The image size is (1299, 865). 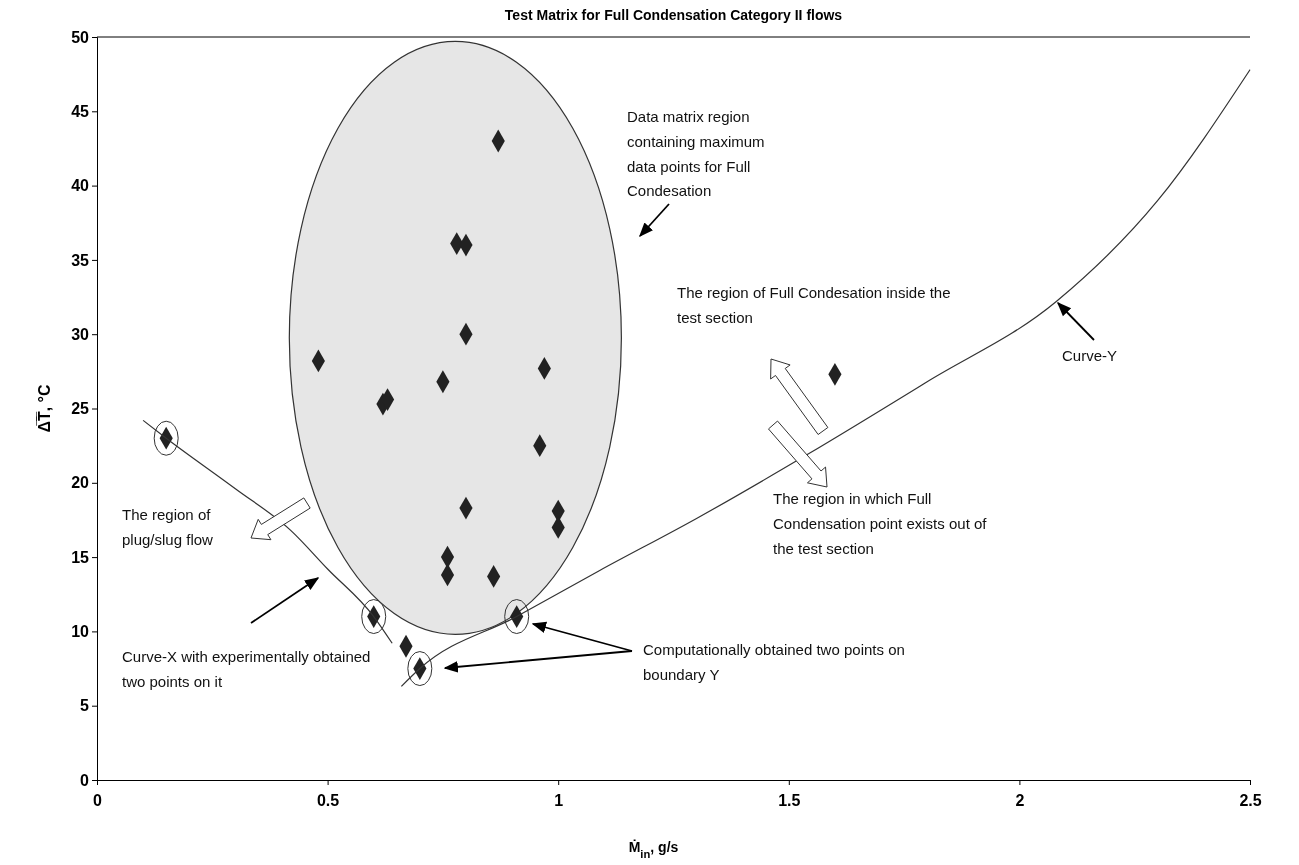 I want to click on y-tick-label: 5, so click(x=85, y=706).